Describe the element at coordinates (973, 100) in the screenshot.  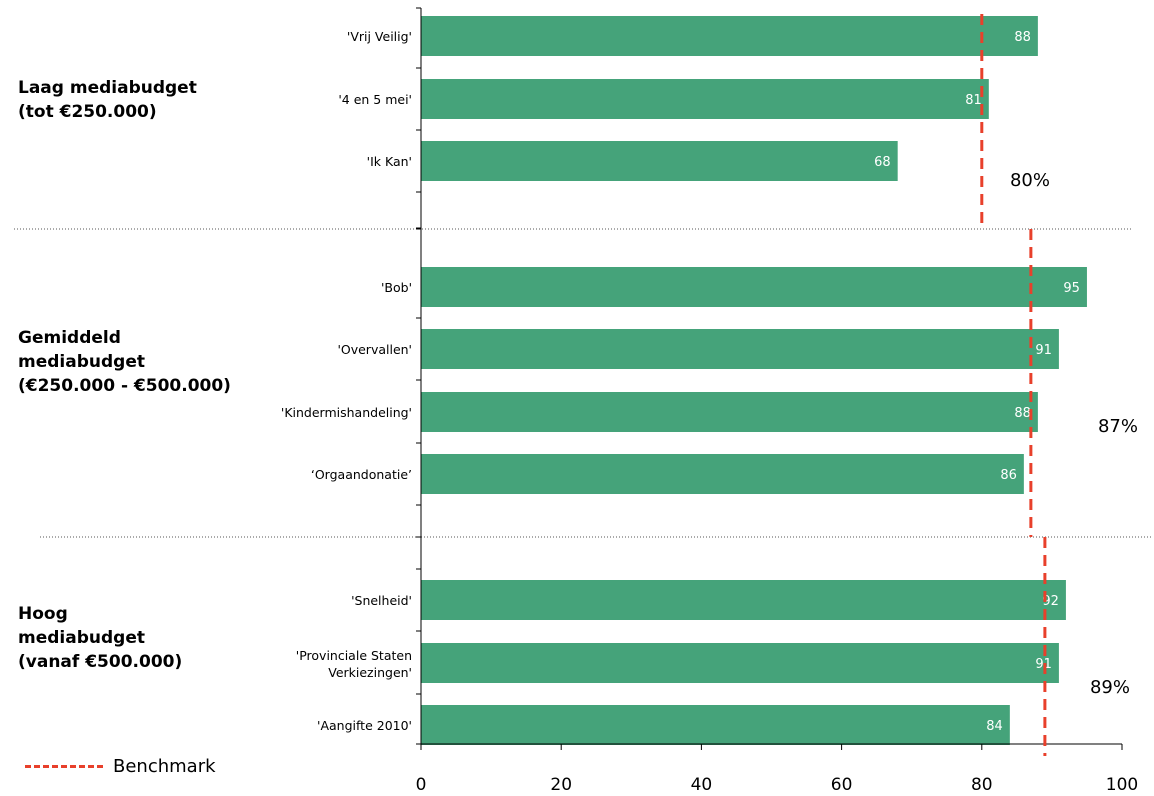
I see `bar-value-label: 81` at that location.